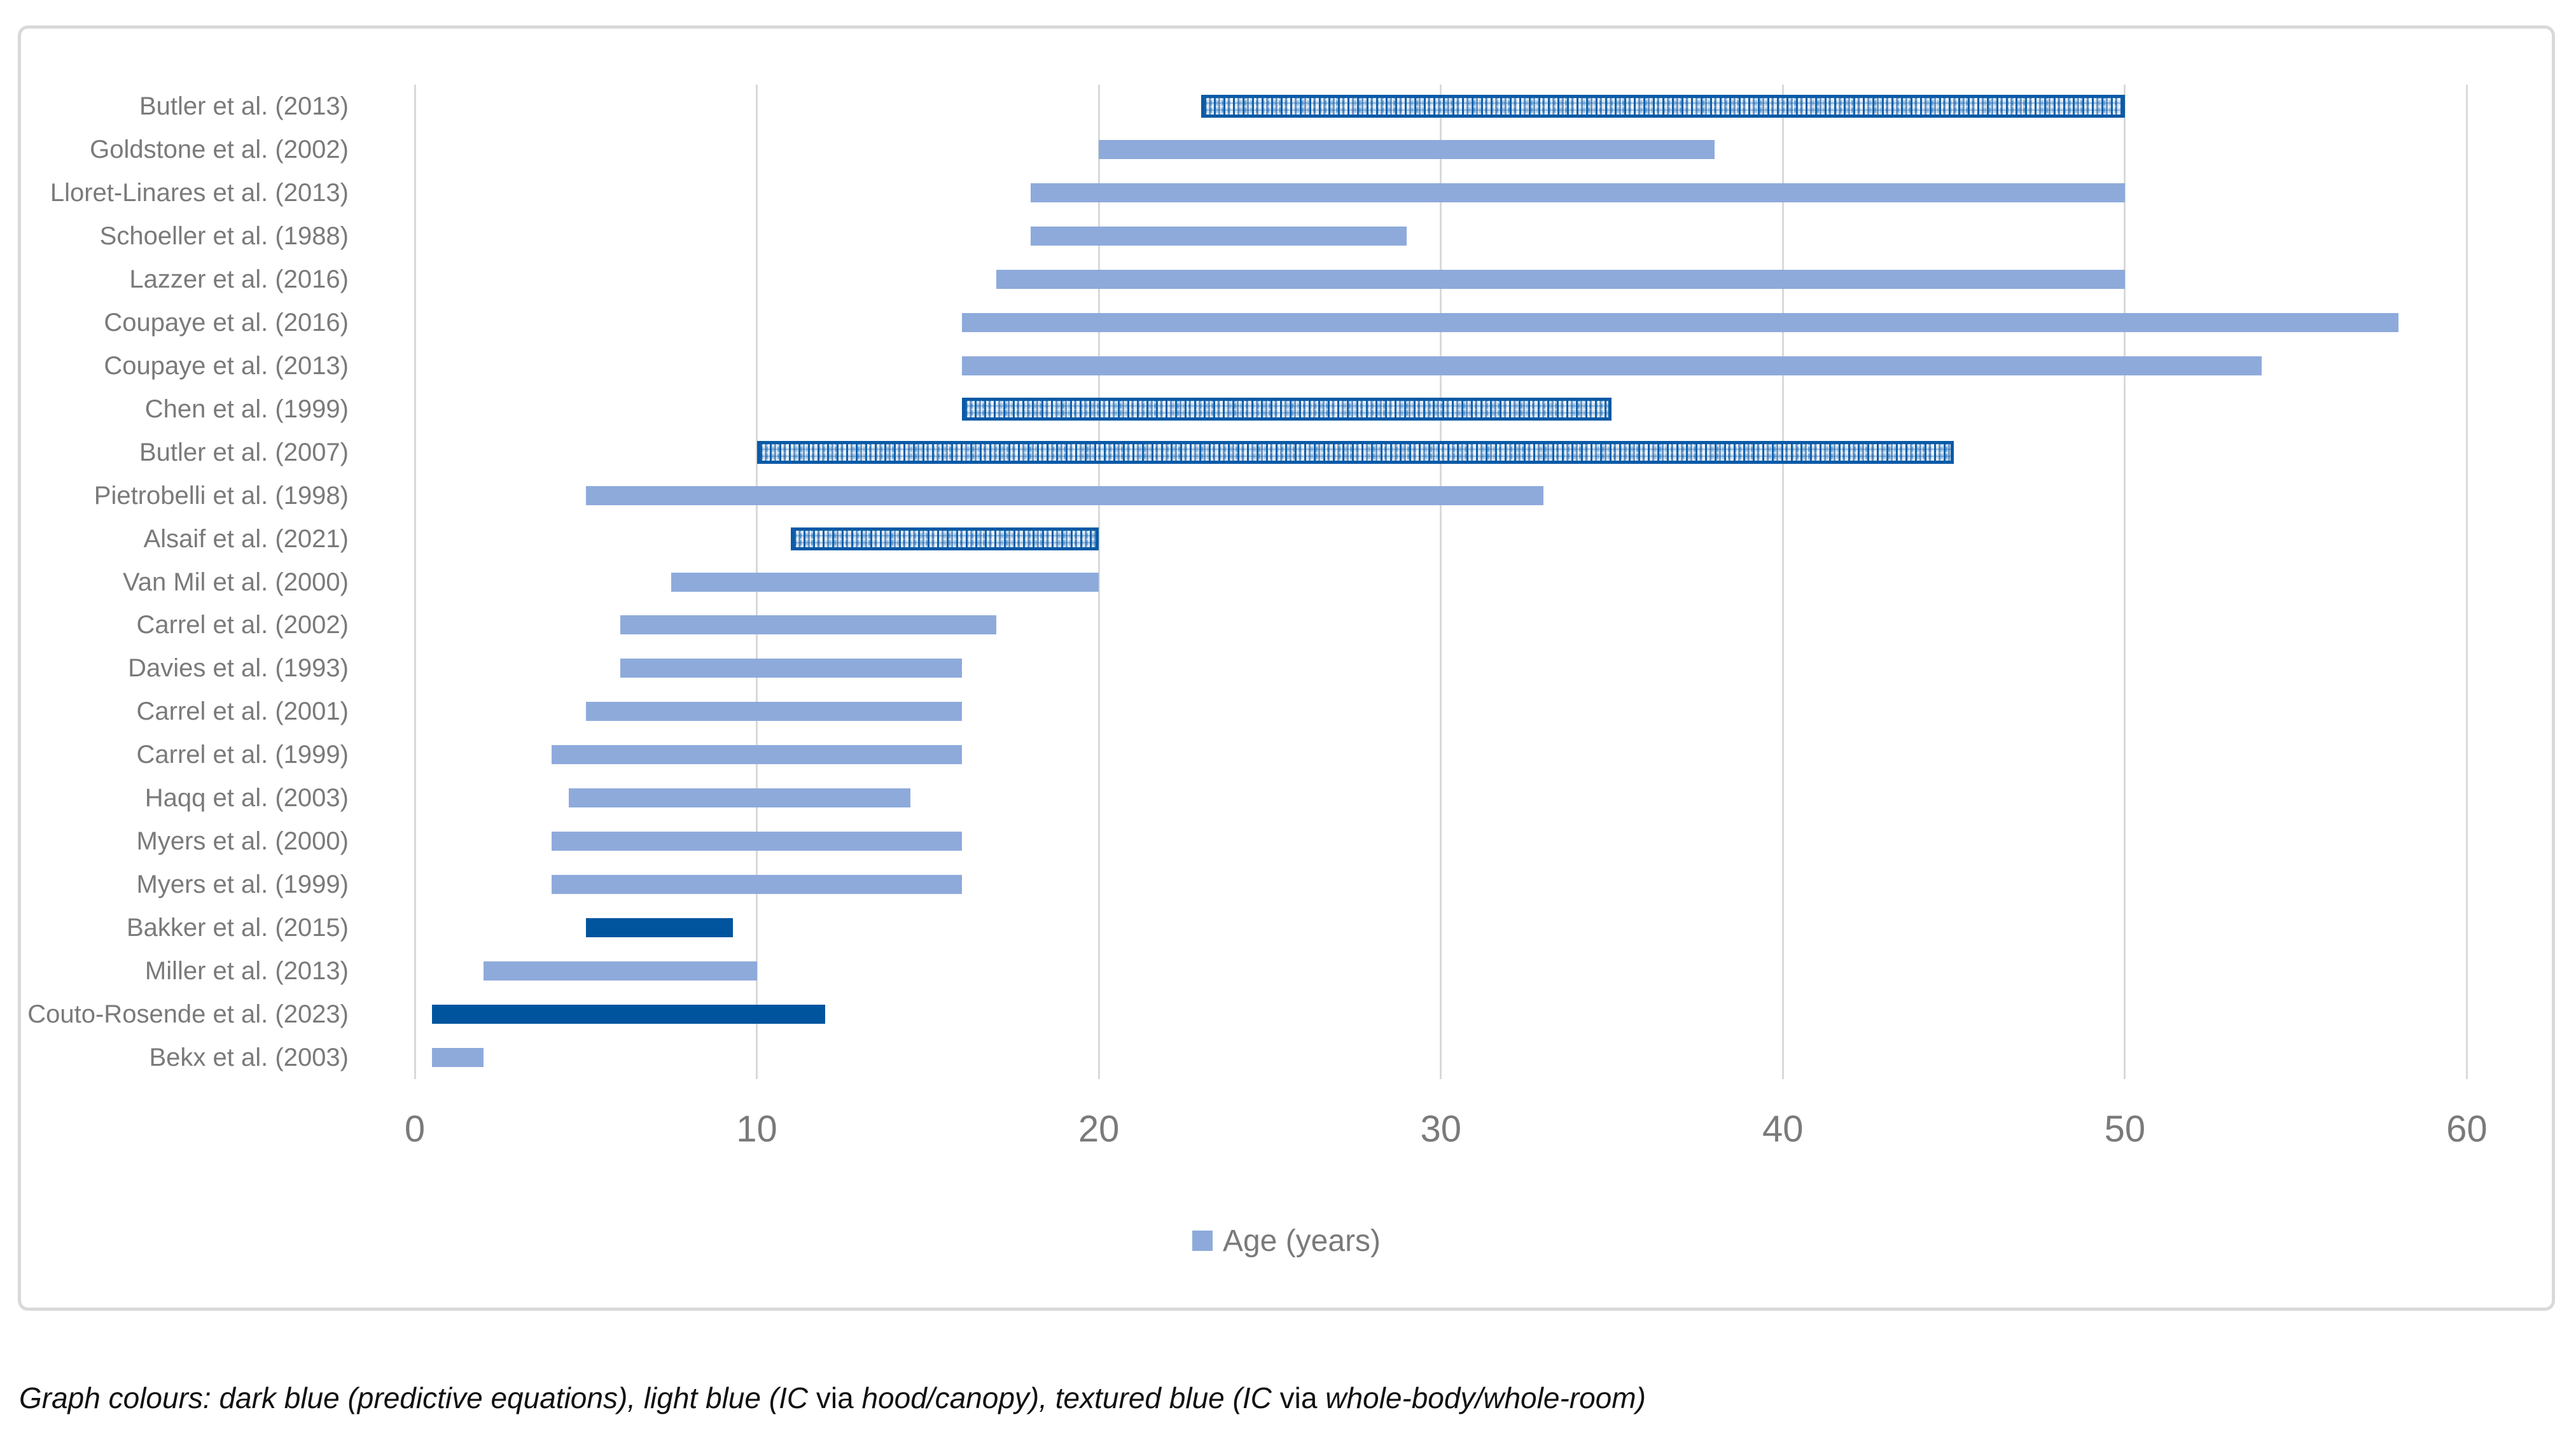 The image size is (2576, 1438). I want to click on caption-segment: hood/canopy), textured blue (IC, so click(1066, 1398).